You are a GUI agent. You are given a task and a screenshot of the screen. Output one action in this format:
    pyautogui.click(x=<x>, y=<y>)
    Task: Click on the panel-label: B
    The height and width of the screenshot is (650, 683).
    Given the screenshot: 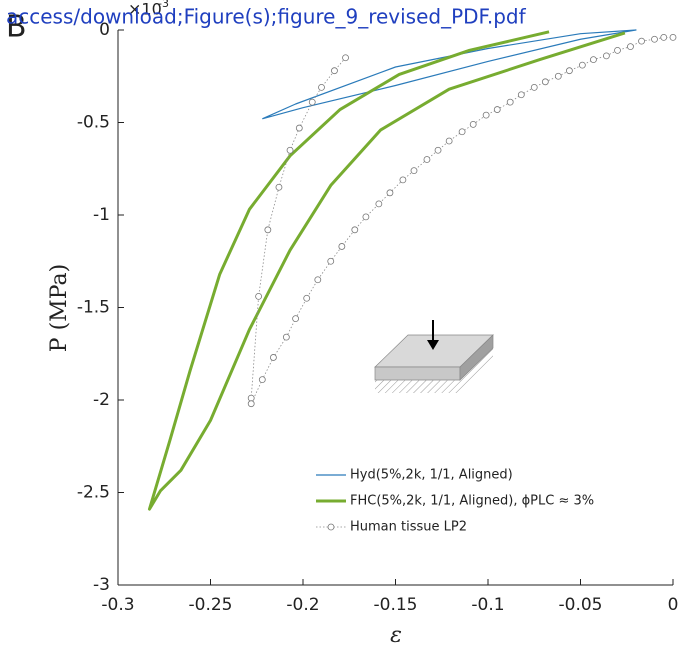 What is the action you would take?
    pyautogui.click(x=16, y=27)
    